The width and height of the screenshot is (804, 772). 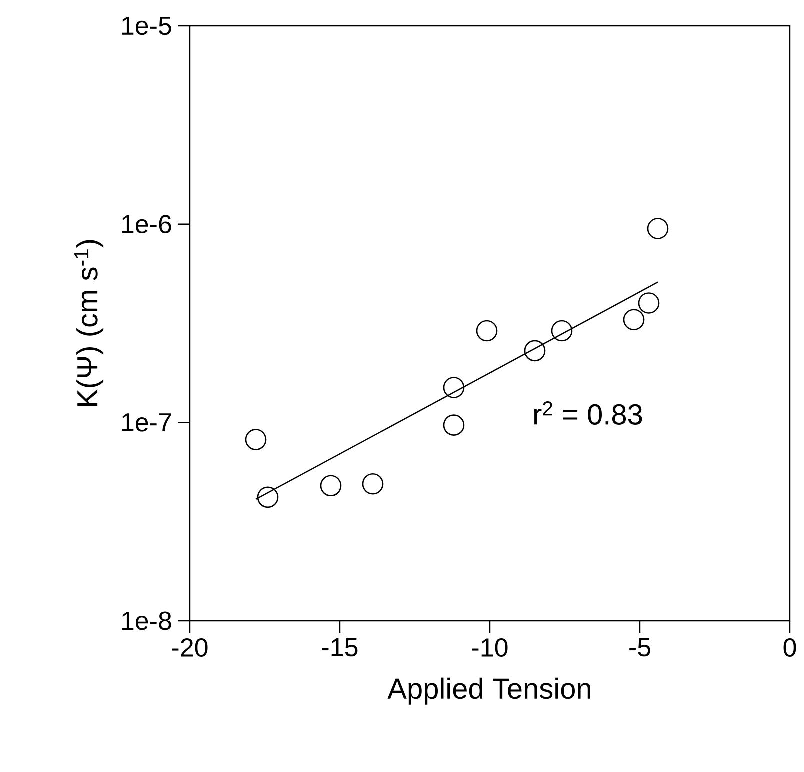 What do you see at coordinates (489, 691) in the screenshot?
I see `x-axis-title: Applied Tension` at bounding box center [489, 691].